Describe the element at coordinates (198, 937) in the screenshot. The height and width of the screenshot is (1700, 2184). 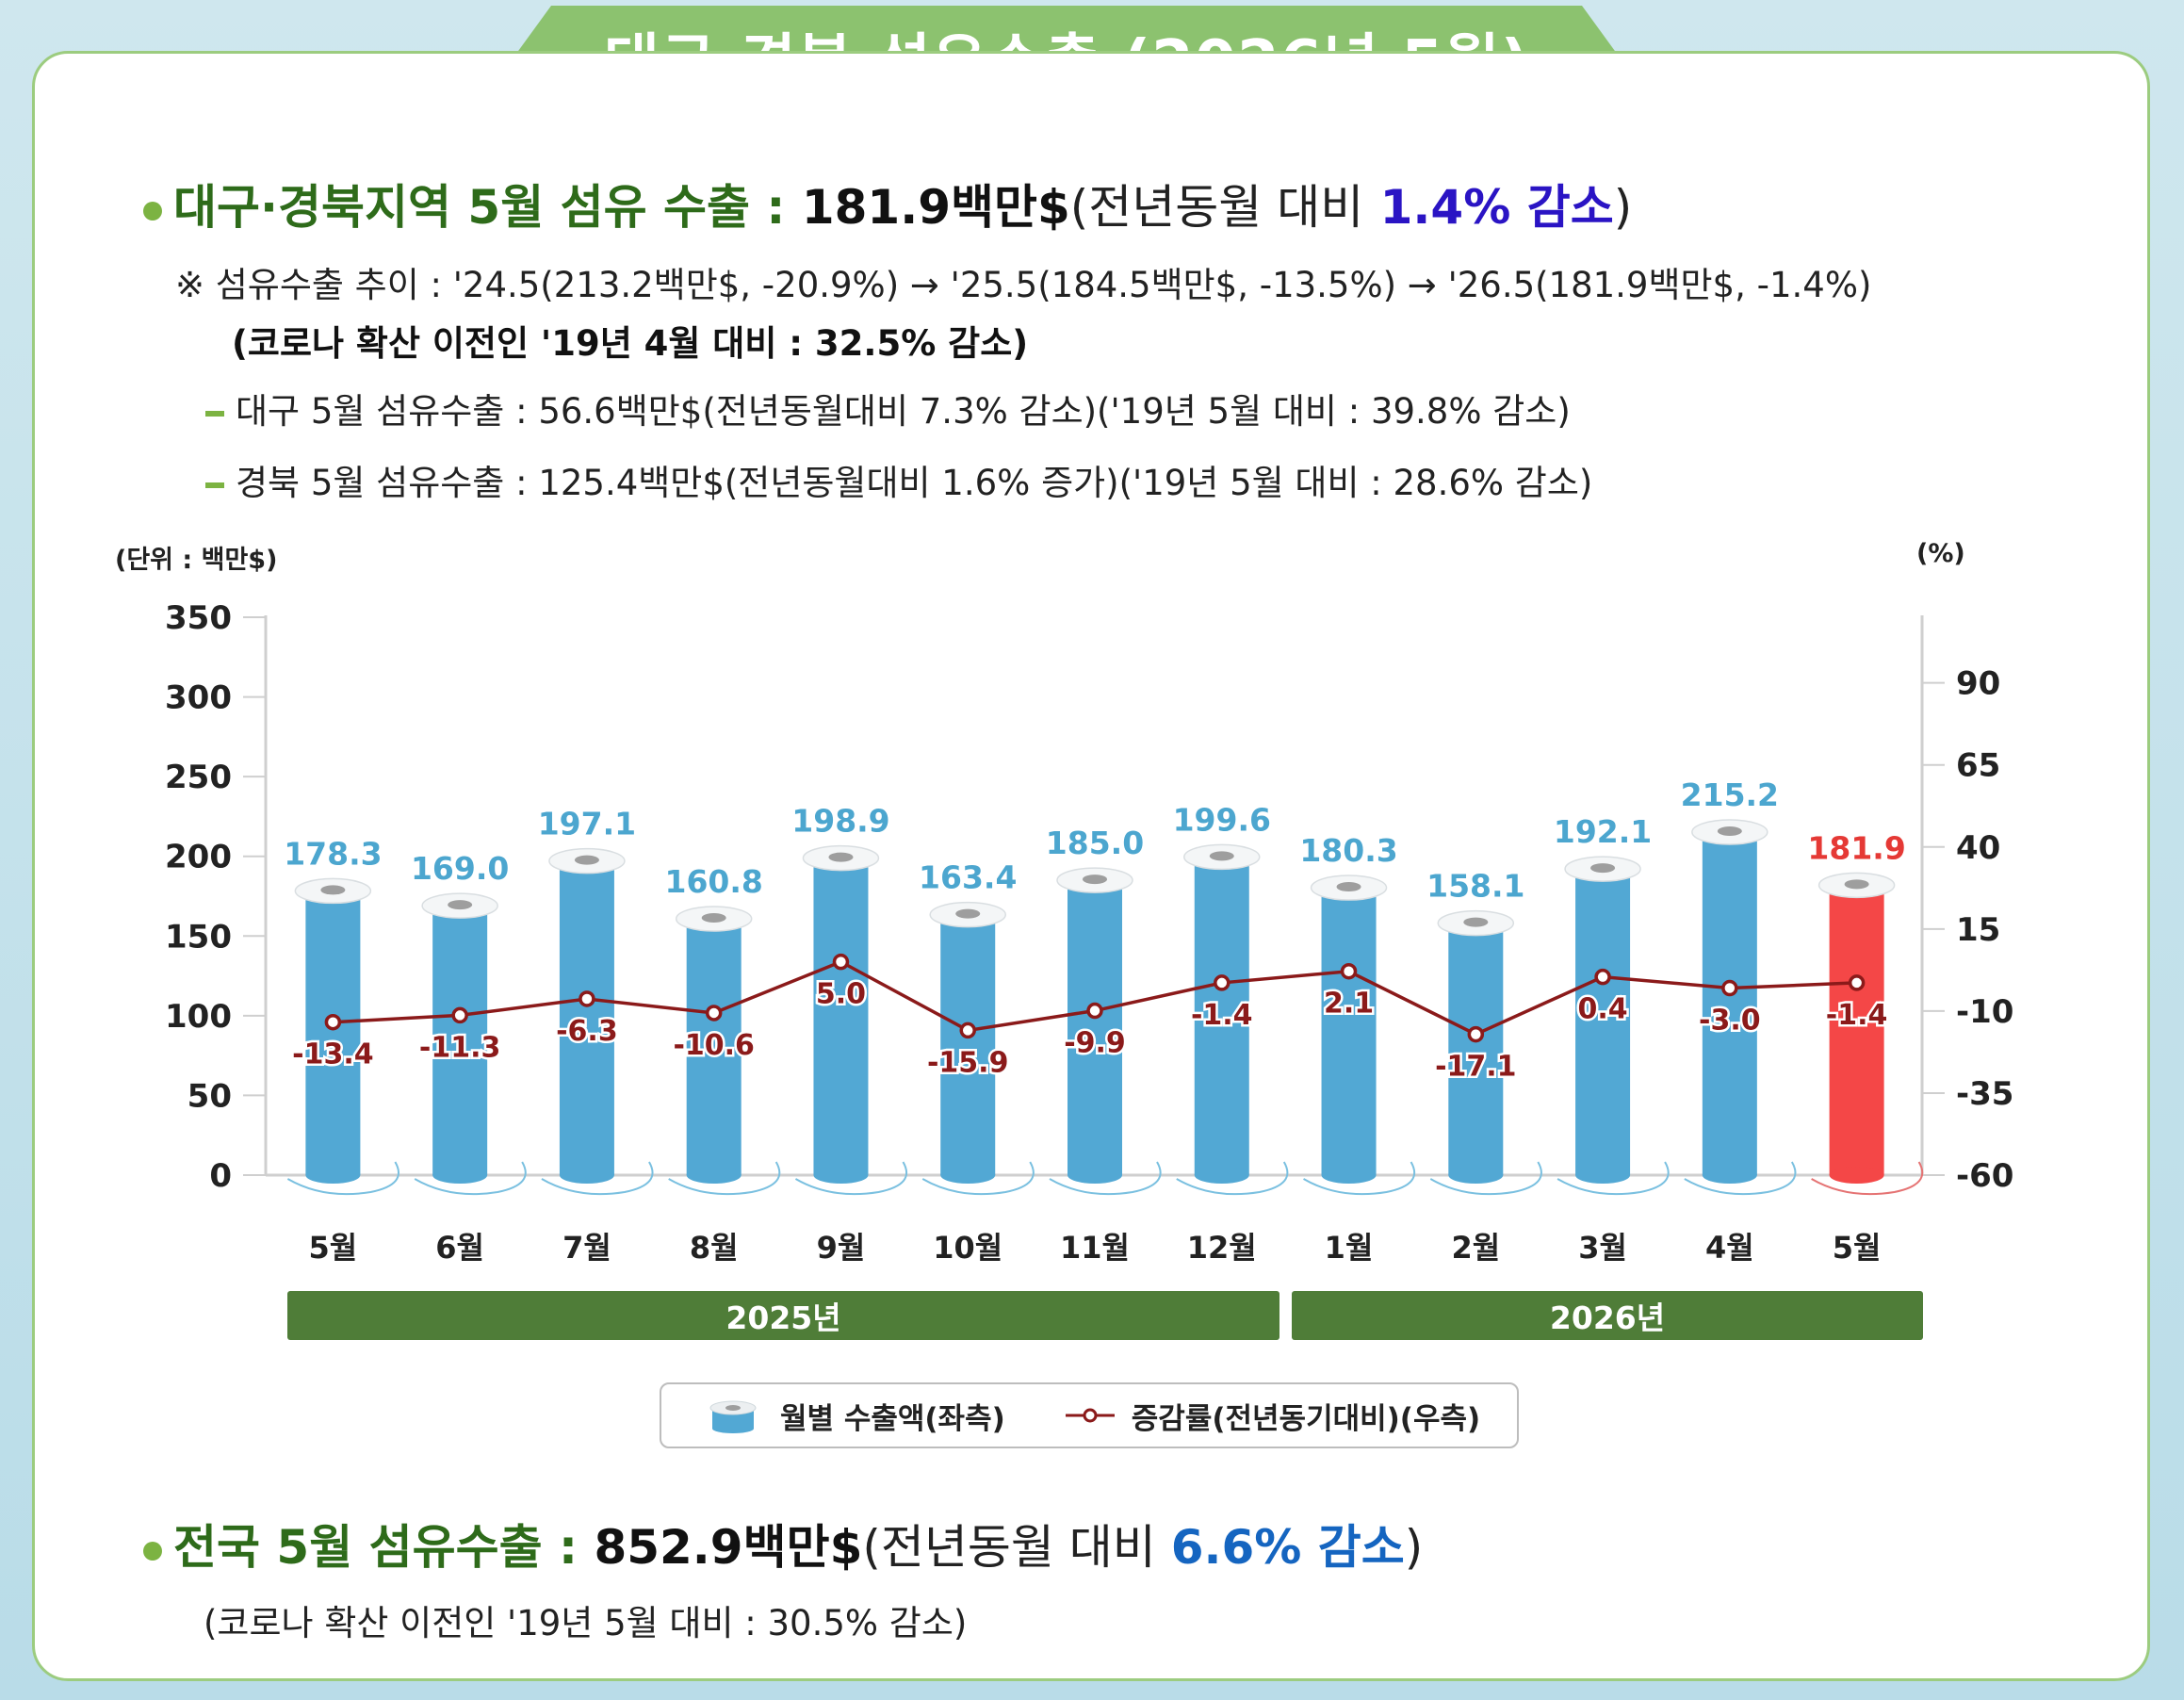
I see `left-tick-label: 150` at that location.